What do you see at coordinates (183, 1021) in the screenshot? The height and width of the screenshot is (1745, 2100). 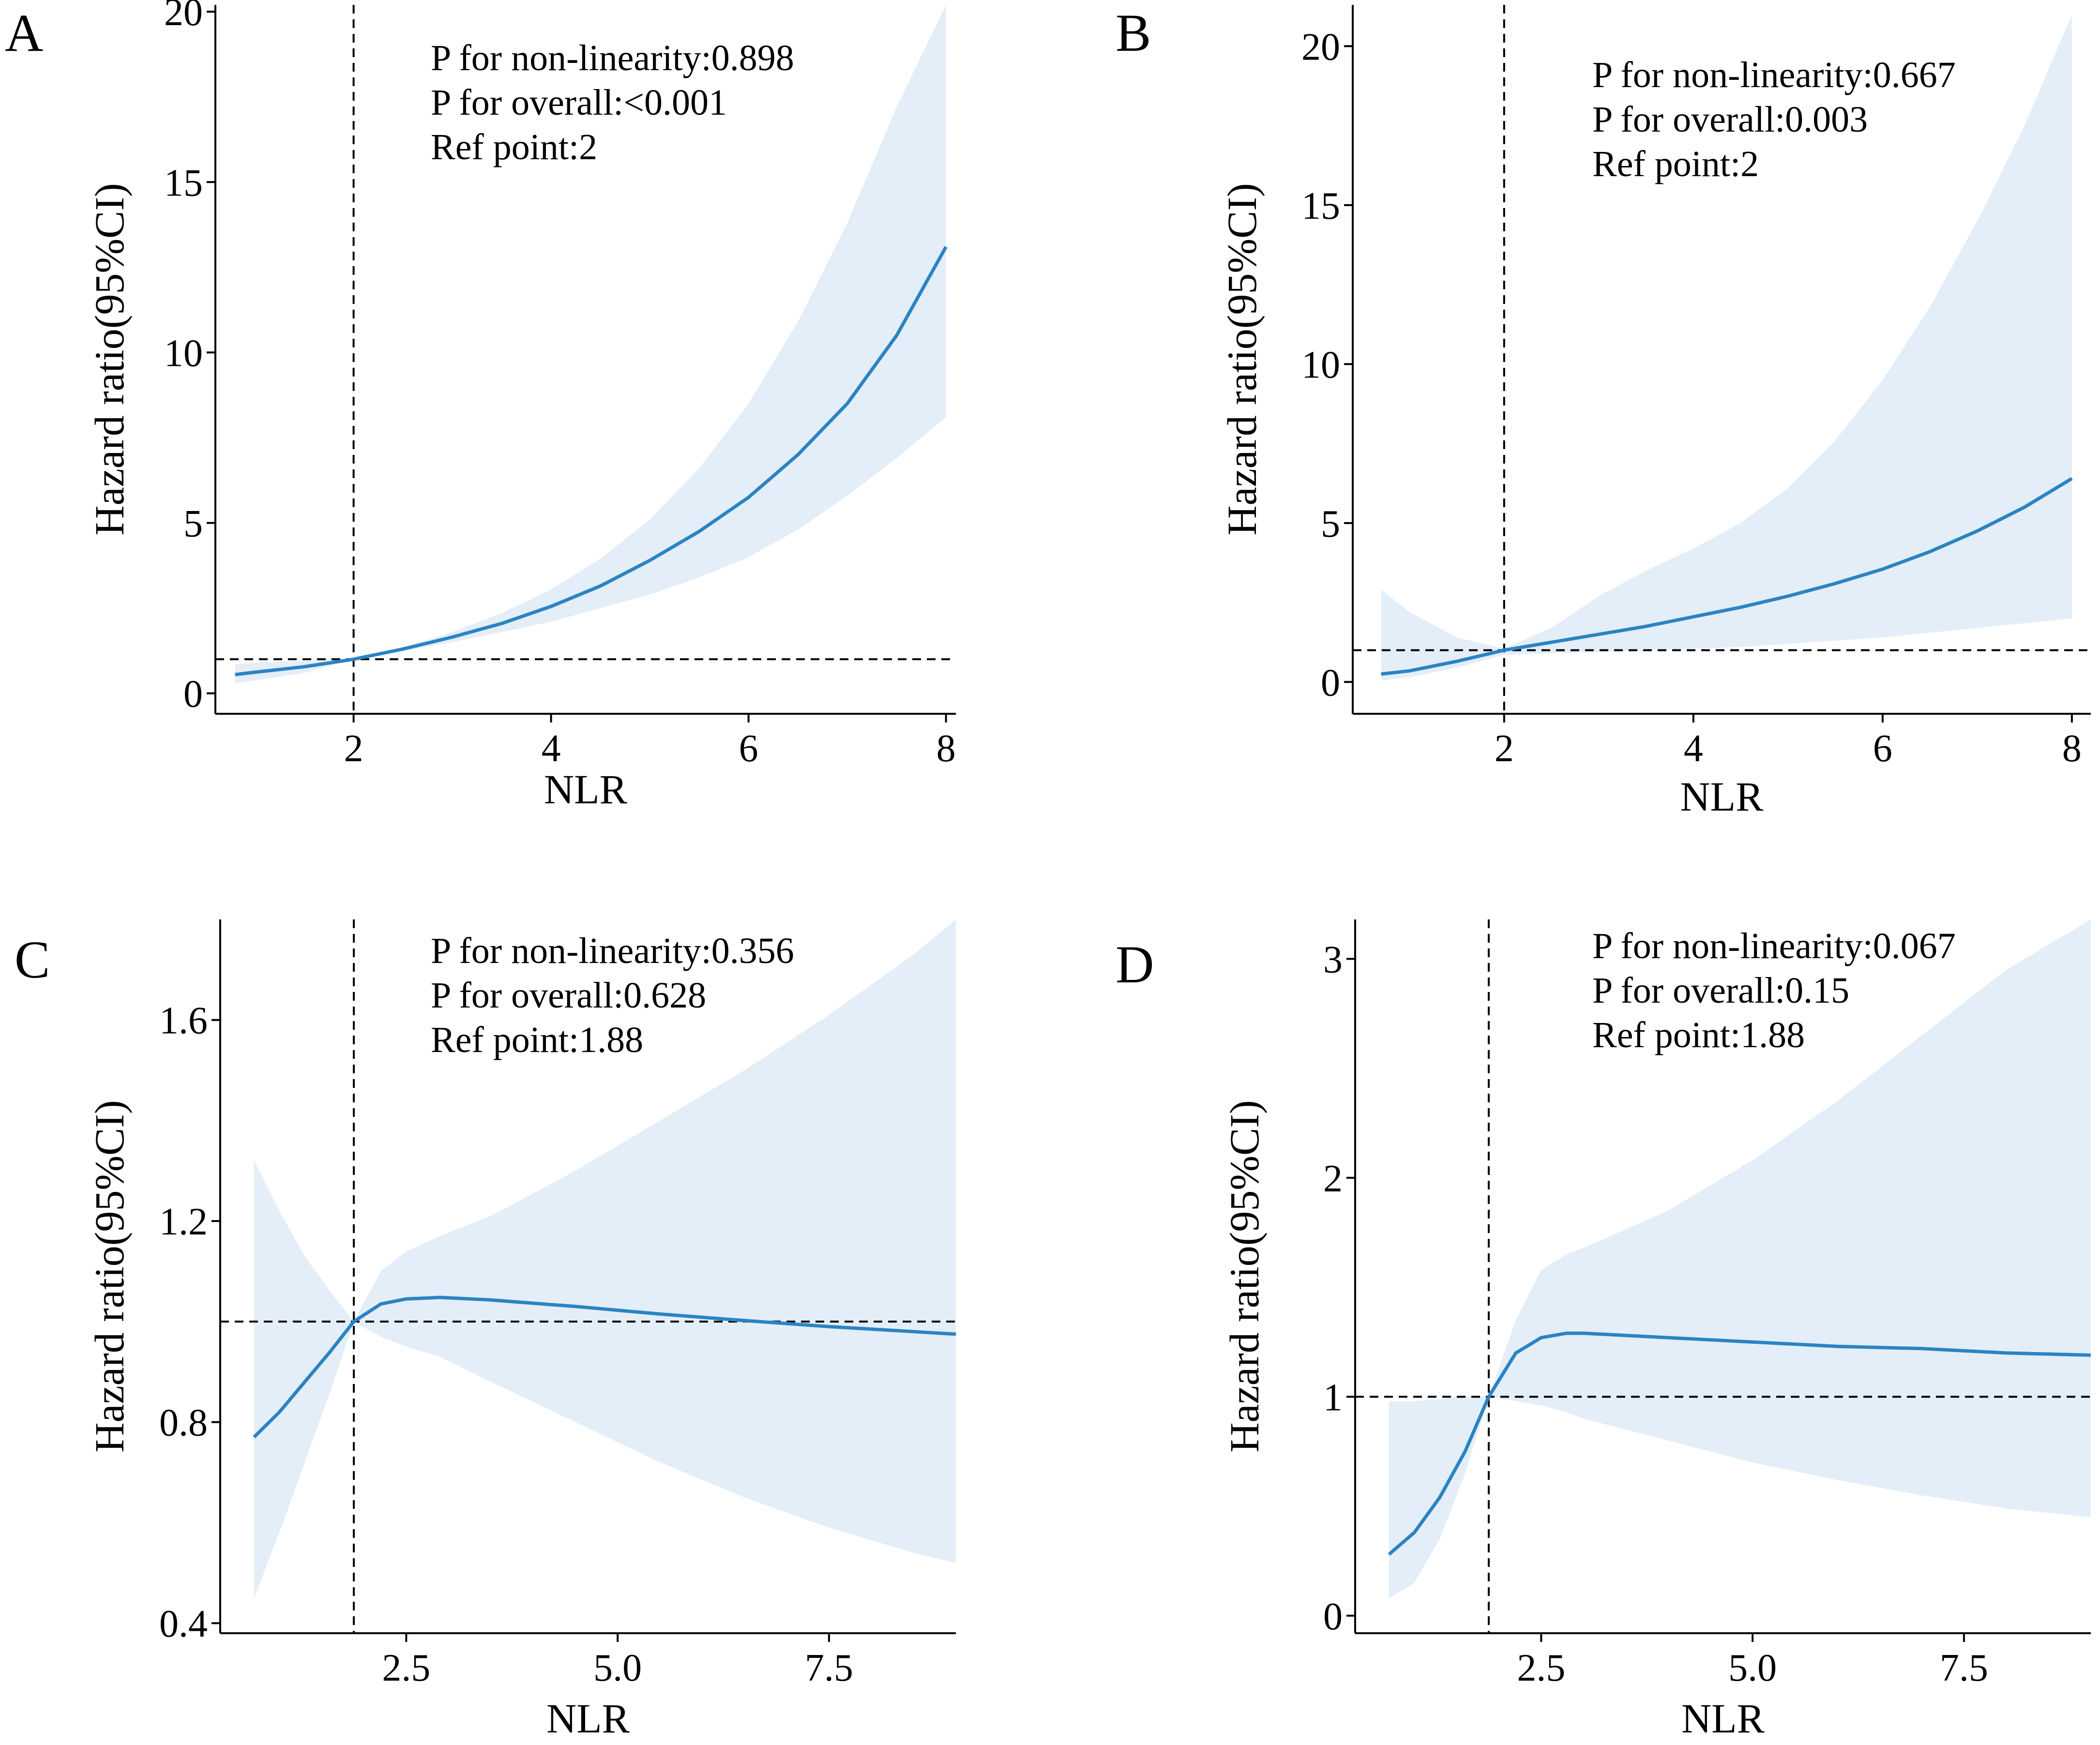 I see `y-tick-label: 1.6` at bounding box center [183, 1021].